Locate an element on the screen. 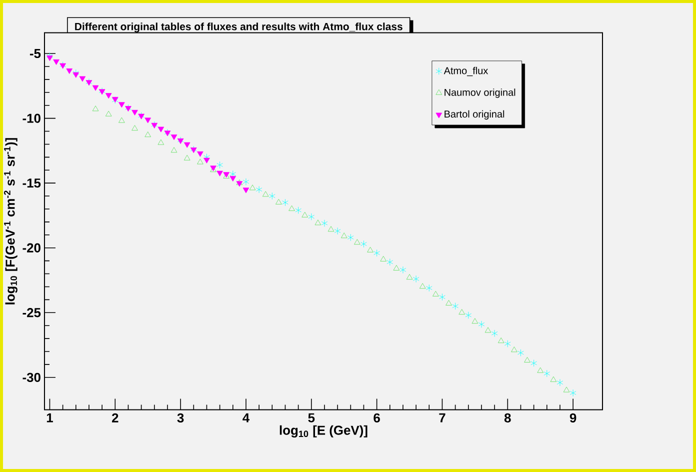  y-tick-label: -10 is located at coordinates (31, 118).